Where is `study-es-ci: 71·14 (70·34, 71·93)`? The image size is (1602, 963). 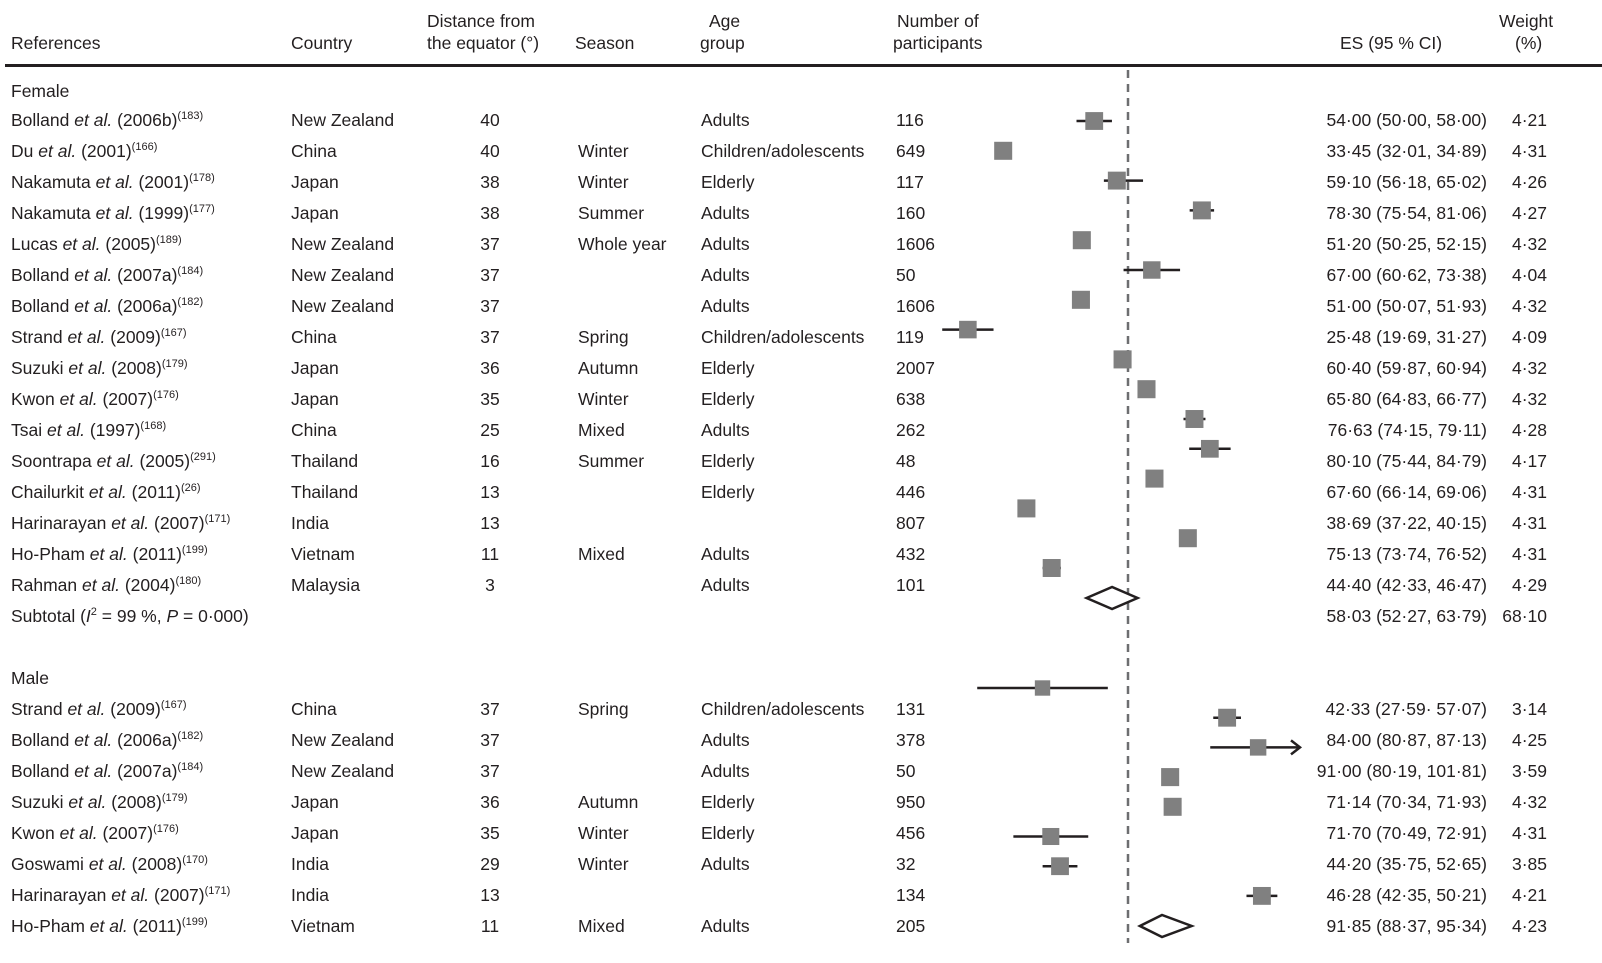 study-es-ci: 71·14 (70·34, 71·93) is located at coordinates (1406, 802).